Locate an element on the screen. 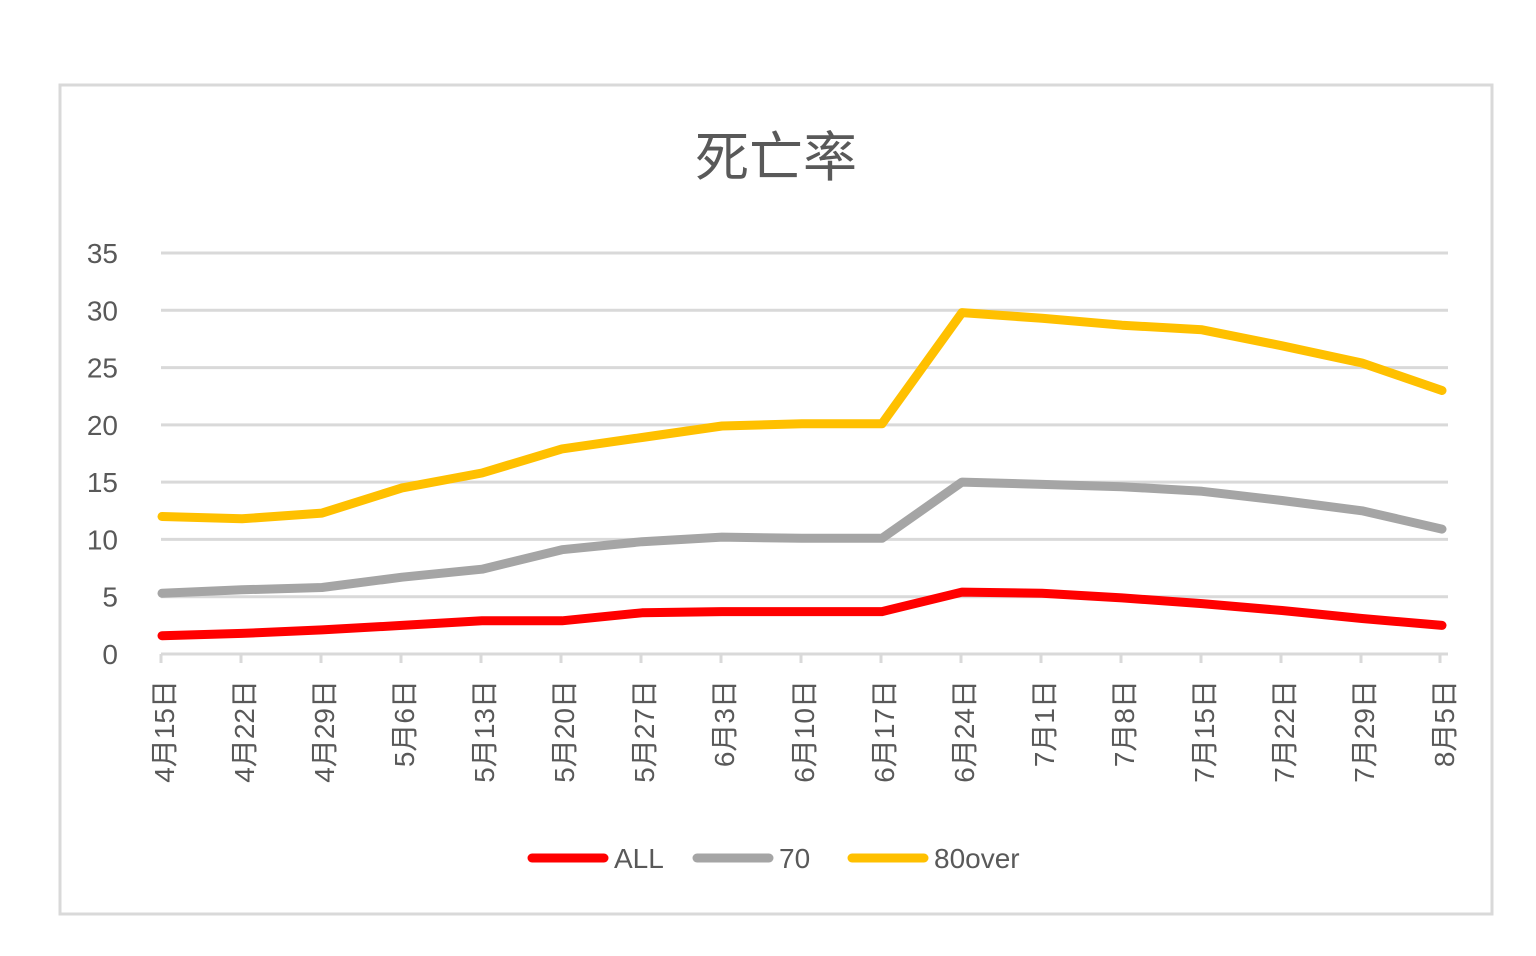 This screenshot has height=956, width=1536. x-tick-label: 6月3日 is located at coordinates (724, 723).